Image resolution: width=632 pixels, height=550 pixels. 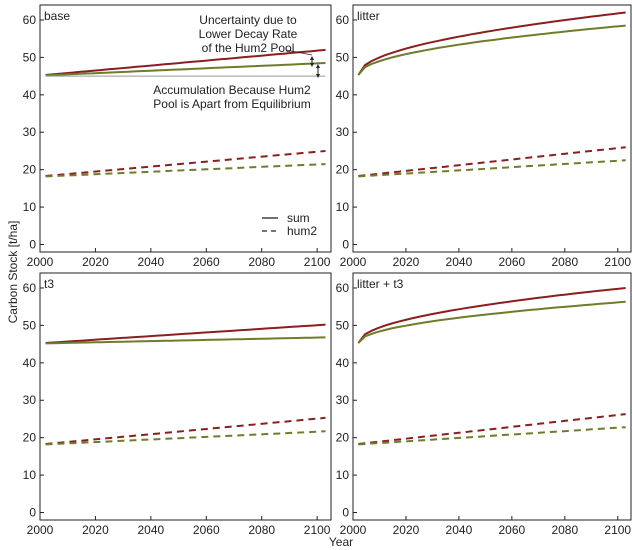 I want to click on panel-litter-title: litter, so click(x=368, y=16).